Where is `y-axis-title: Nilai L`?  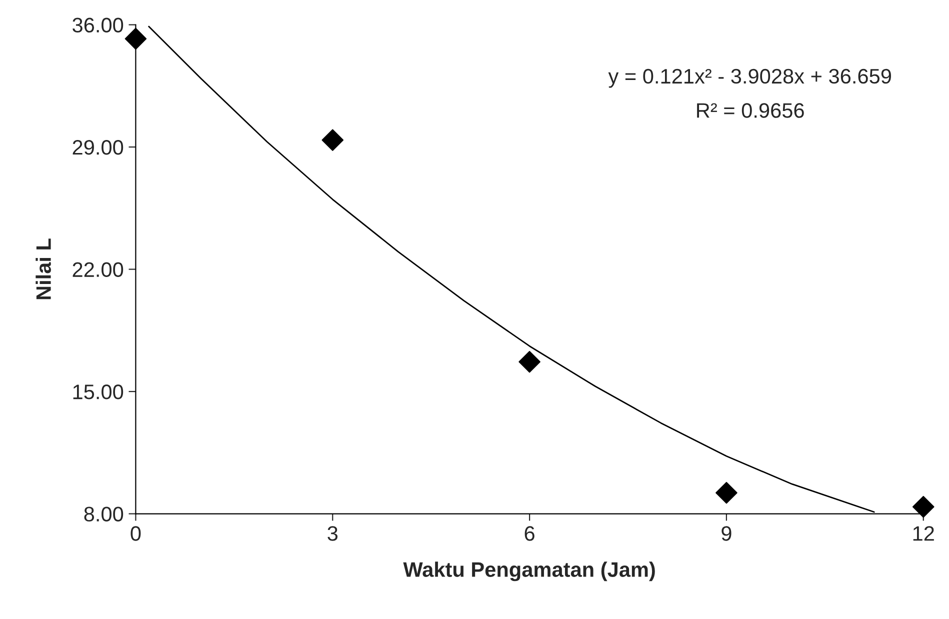 y-axis-title: Nilai L is located at coordinates (43, 269).